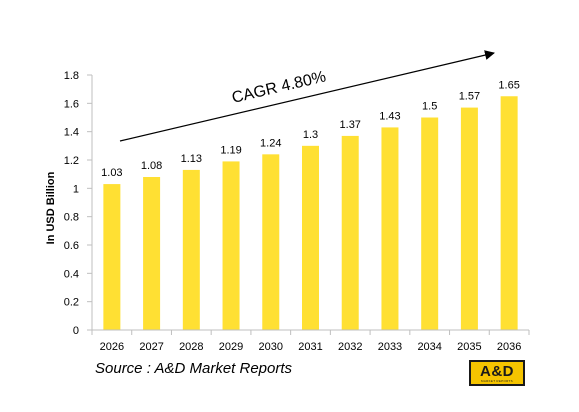 The height and width of the screenshot is (412, 579). What do you see at coordinates (278, 87) in the screenshot?
I see `cagr-label: CAGR 4.80%` at bounding box center [278, 87].